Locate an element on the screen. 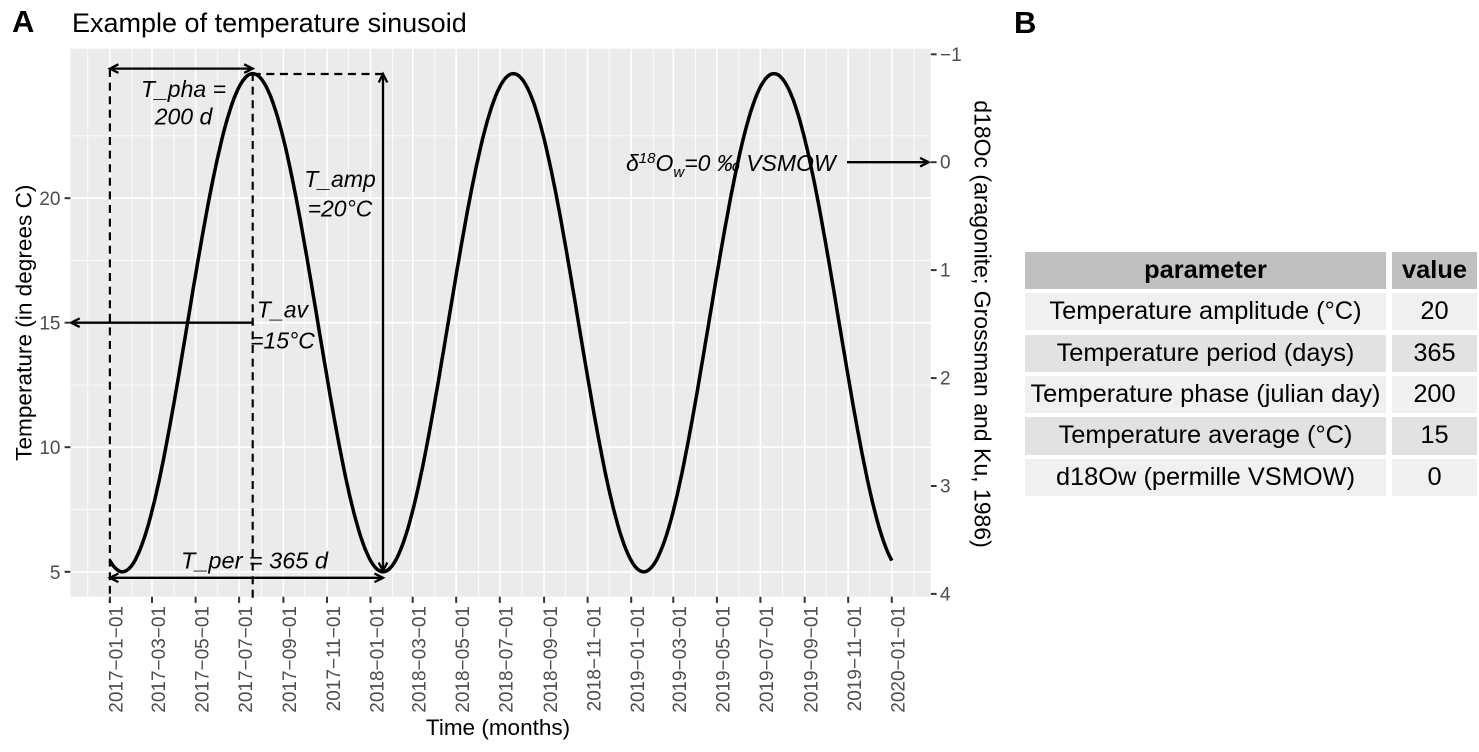  svg-text: 2018−03−01 is located at coordinates (420, 659).